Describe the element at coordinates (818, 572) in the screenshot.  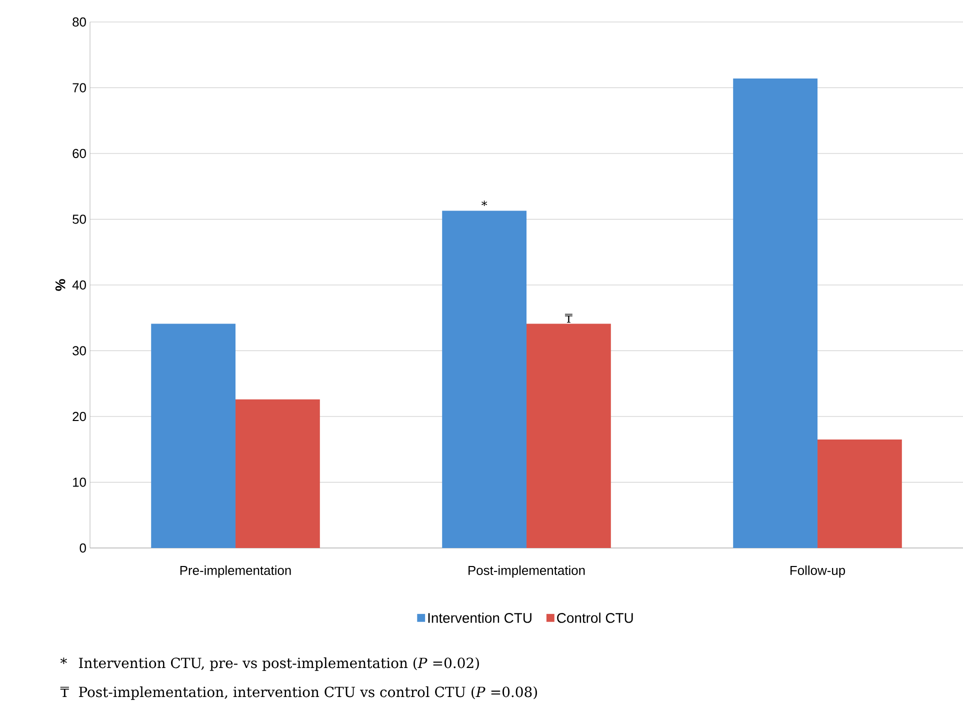
I see `x-tick-label: Follow-up` at that location.